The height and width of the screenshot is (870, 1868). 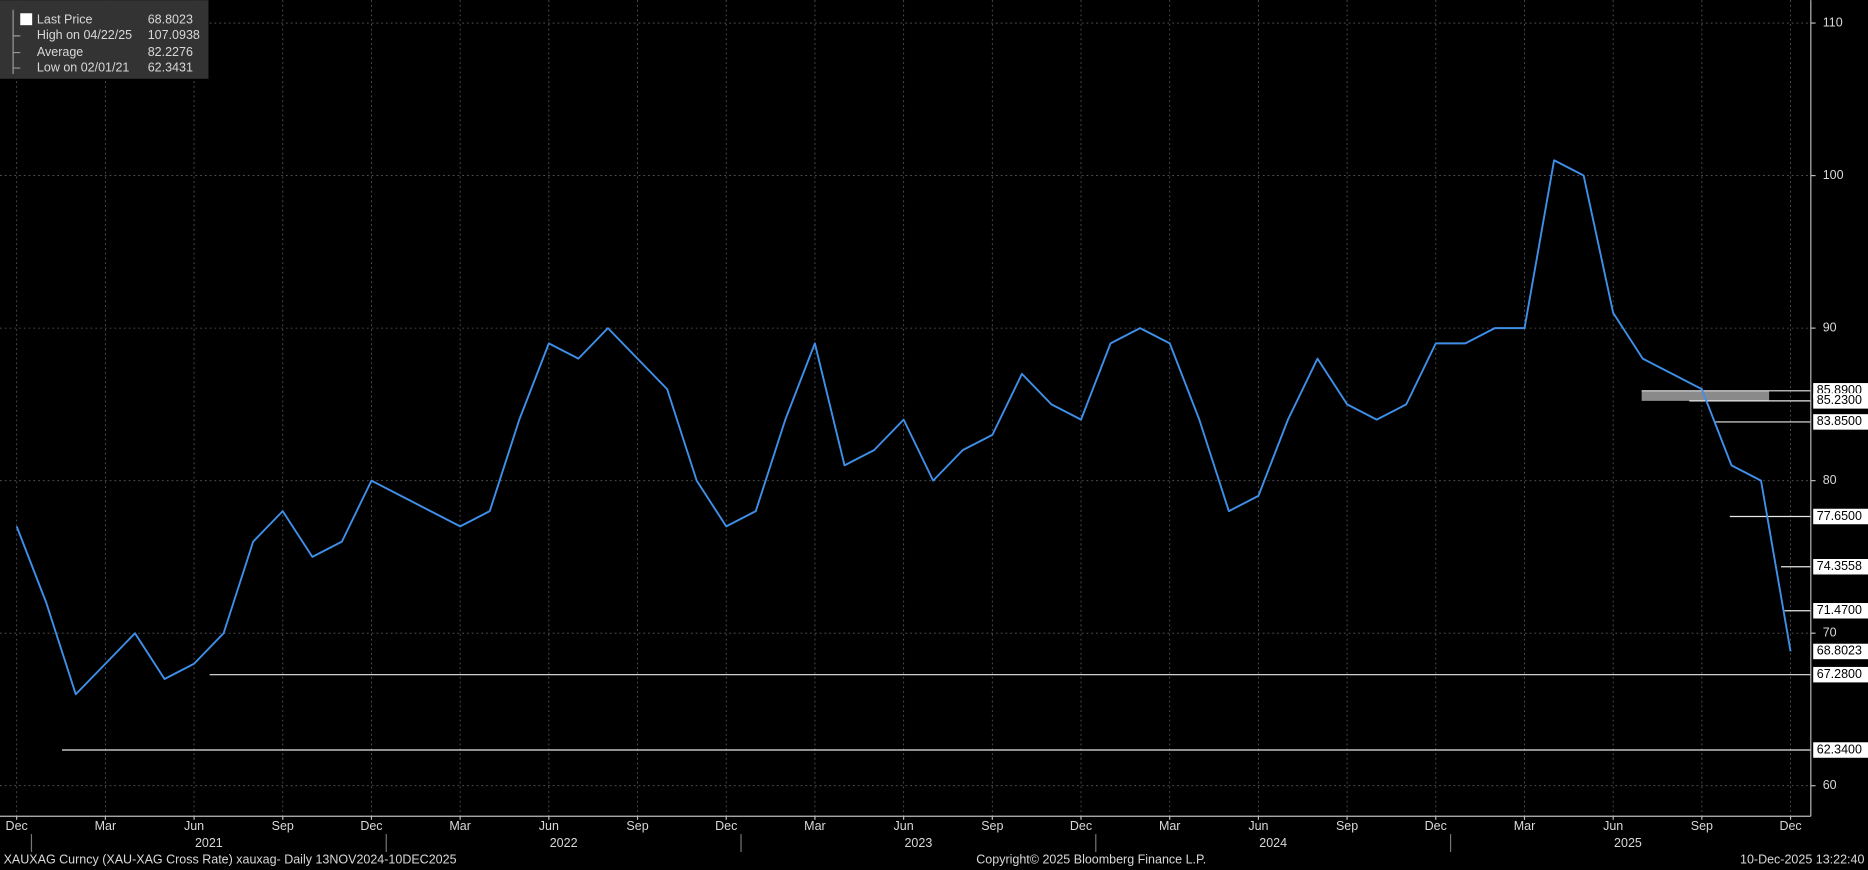 I want to click on legend-label: High on 04/22/25, so click(x=84, y=35).